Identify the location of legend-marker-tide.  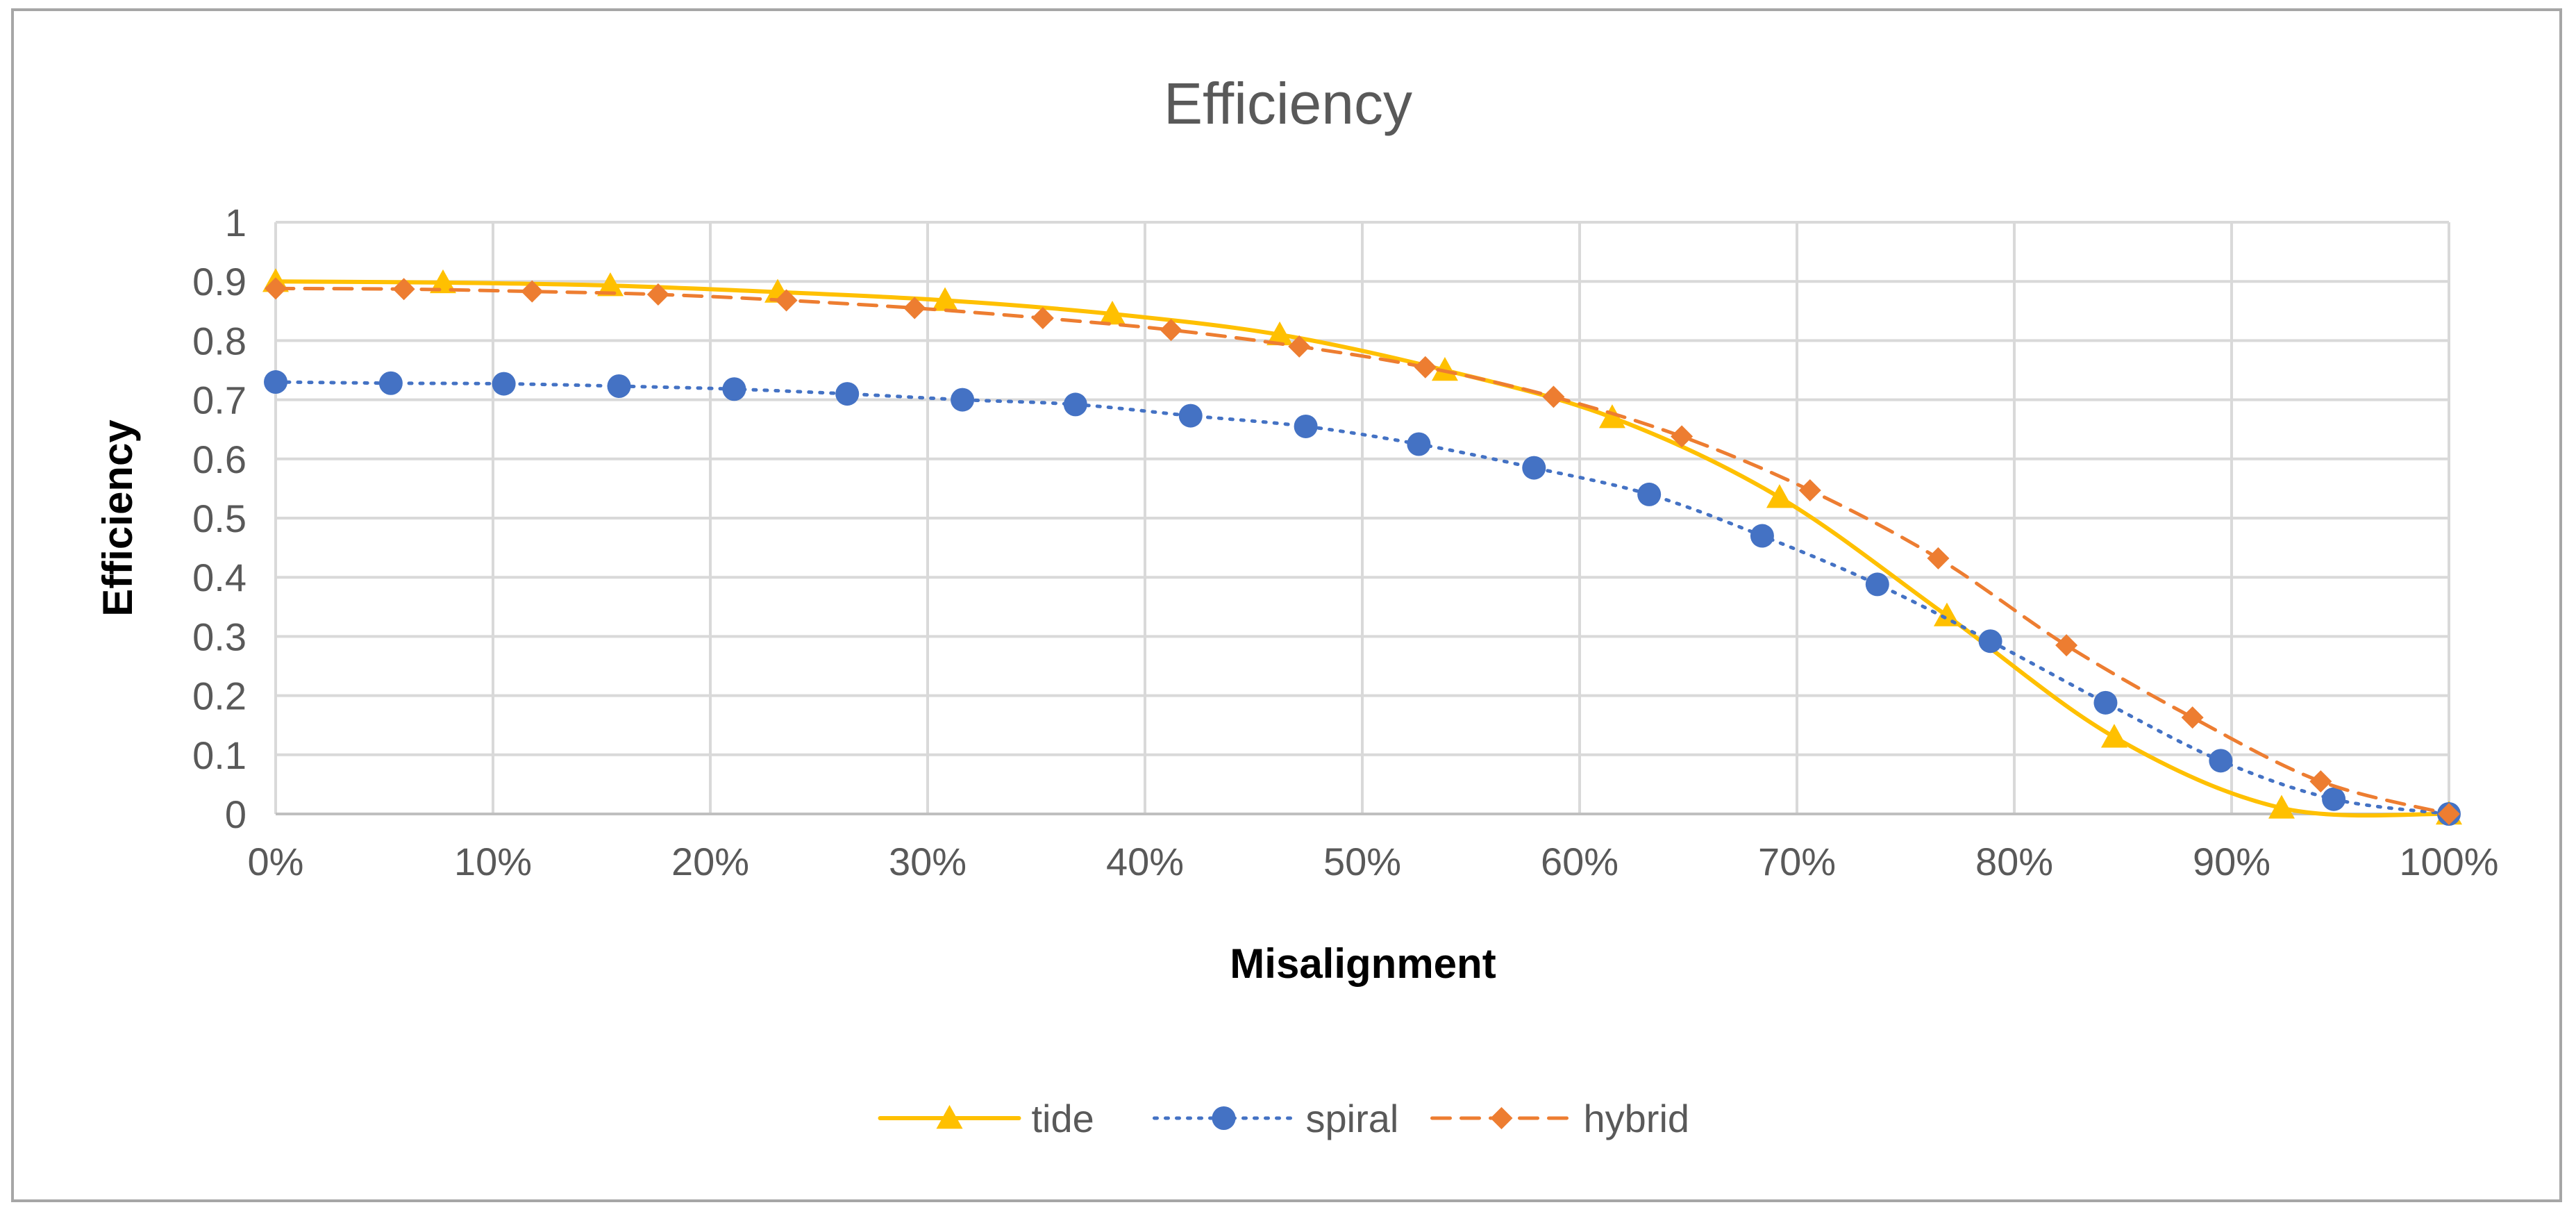
(949, 1117).